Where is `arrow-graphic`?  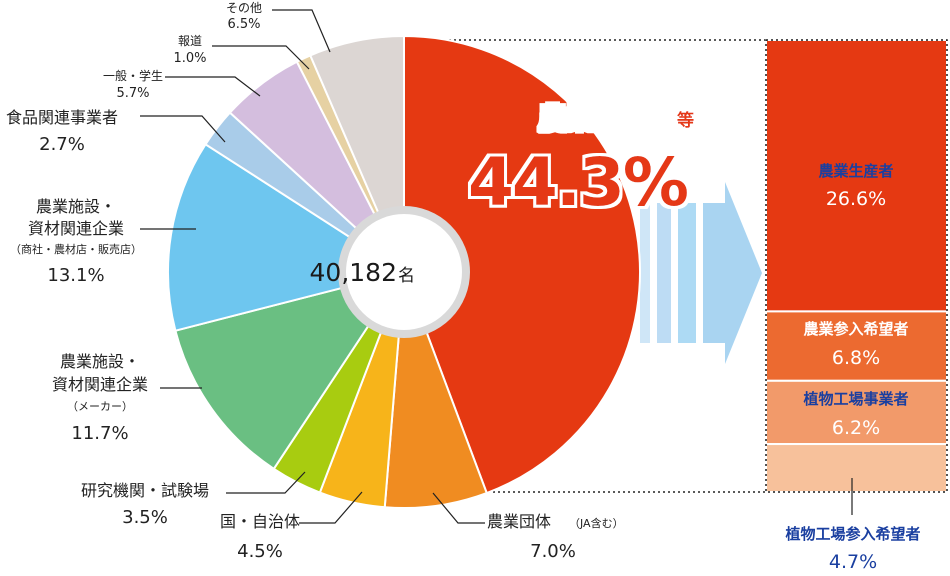
arrow-graphic is located at coordinates (701, 273).